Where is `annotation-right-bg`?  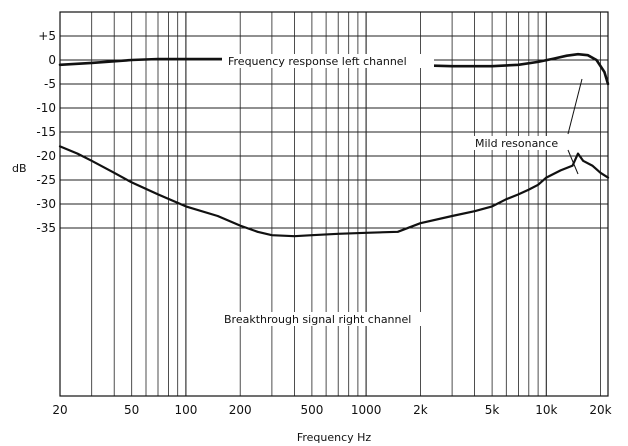
annotation-right-bg is located at coordinates (330, 319).